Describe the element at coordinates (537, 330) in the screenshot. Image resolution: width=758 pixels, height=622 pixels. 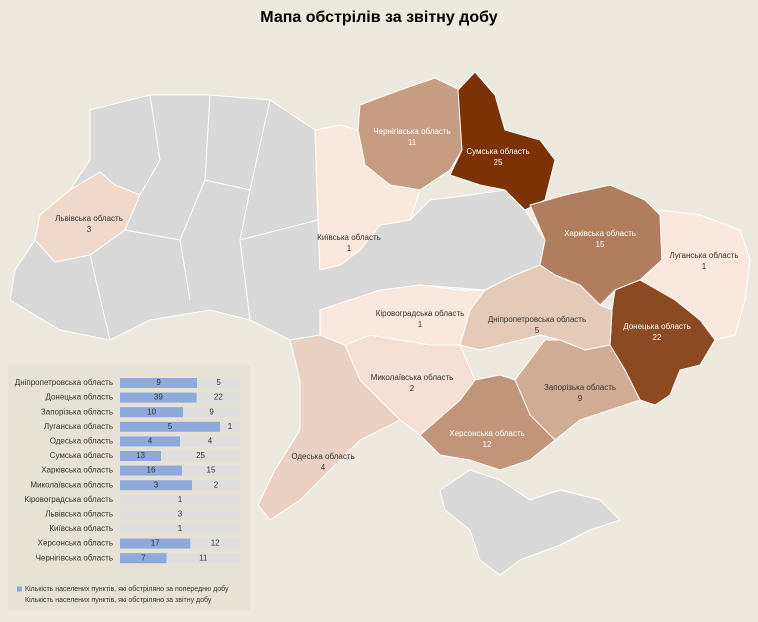
I see `region-value: 5` at that location.